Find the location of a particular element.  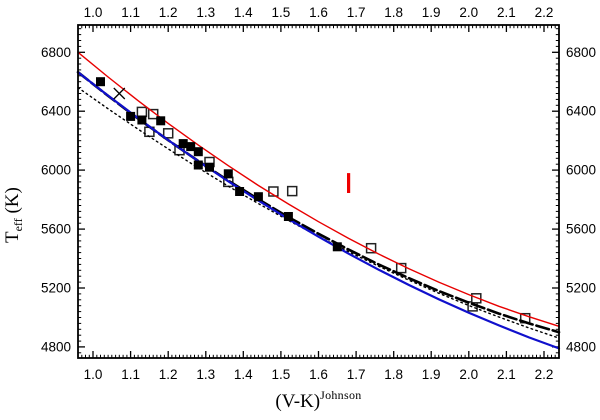

x-tick-label-bottom: 1.3 is located at coordinates (205, 374).